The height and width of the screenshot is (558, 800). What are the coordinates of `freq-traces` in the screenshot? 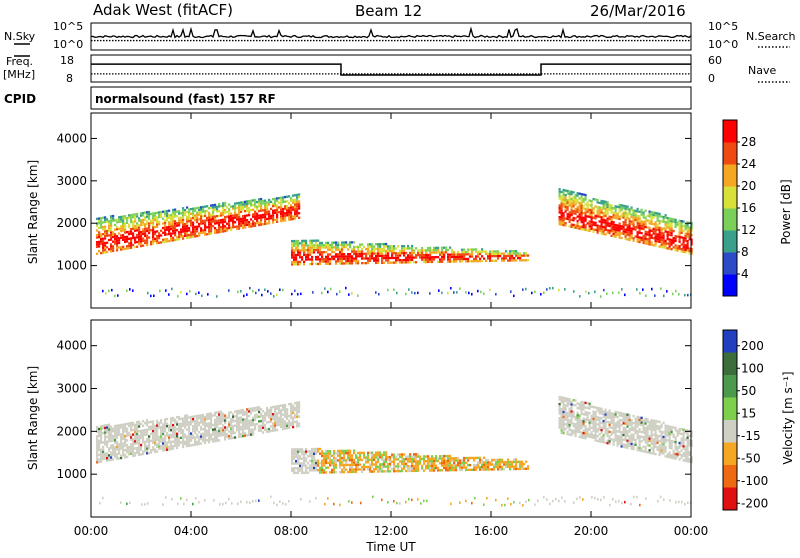 It's located at (391, 69).